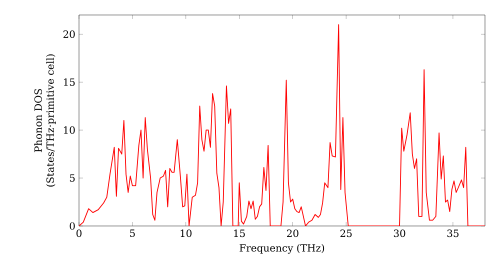  I want to click on y-tick-label: 5, so click(72, 178).